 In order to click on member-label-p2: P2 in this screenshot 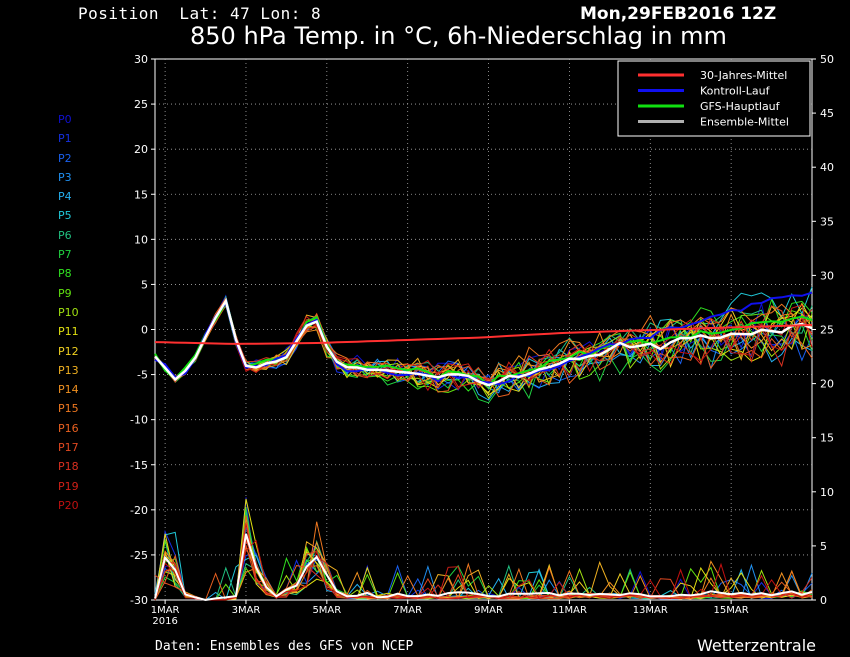, I will do `click(65, 158)`.